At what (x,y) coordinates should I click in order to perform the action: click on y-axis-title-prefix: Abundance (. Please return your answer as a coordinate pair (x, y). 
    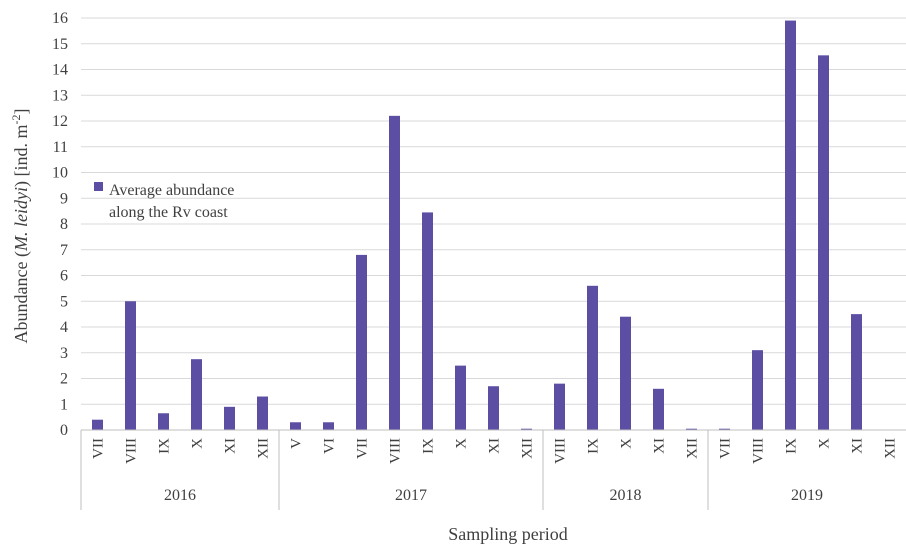
    Looking at the image, I should click on (21, 297).